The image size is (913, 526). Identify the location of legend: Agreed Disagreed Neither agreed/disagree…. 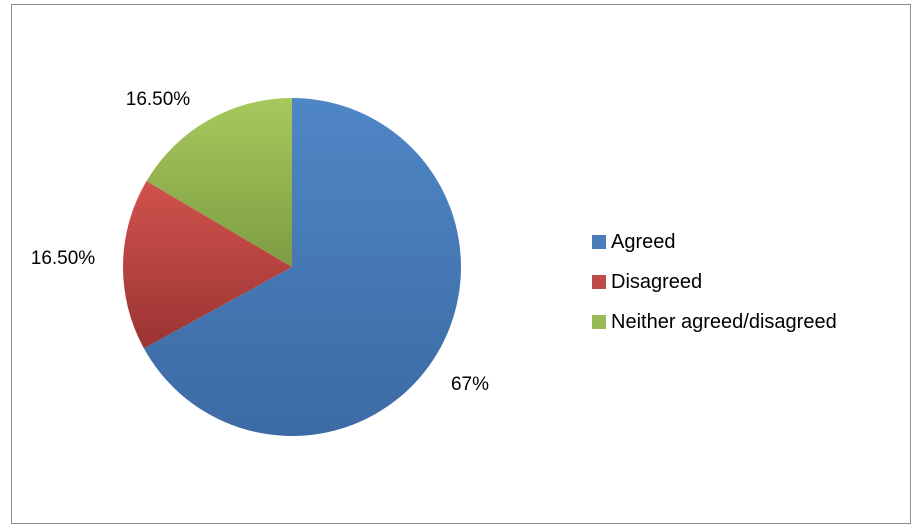
(714, 282).